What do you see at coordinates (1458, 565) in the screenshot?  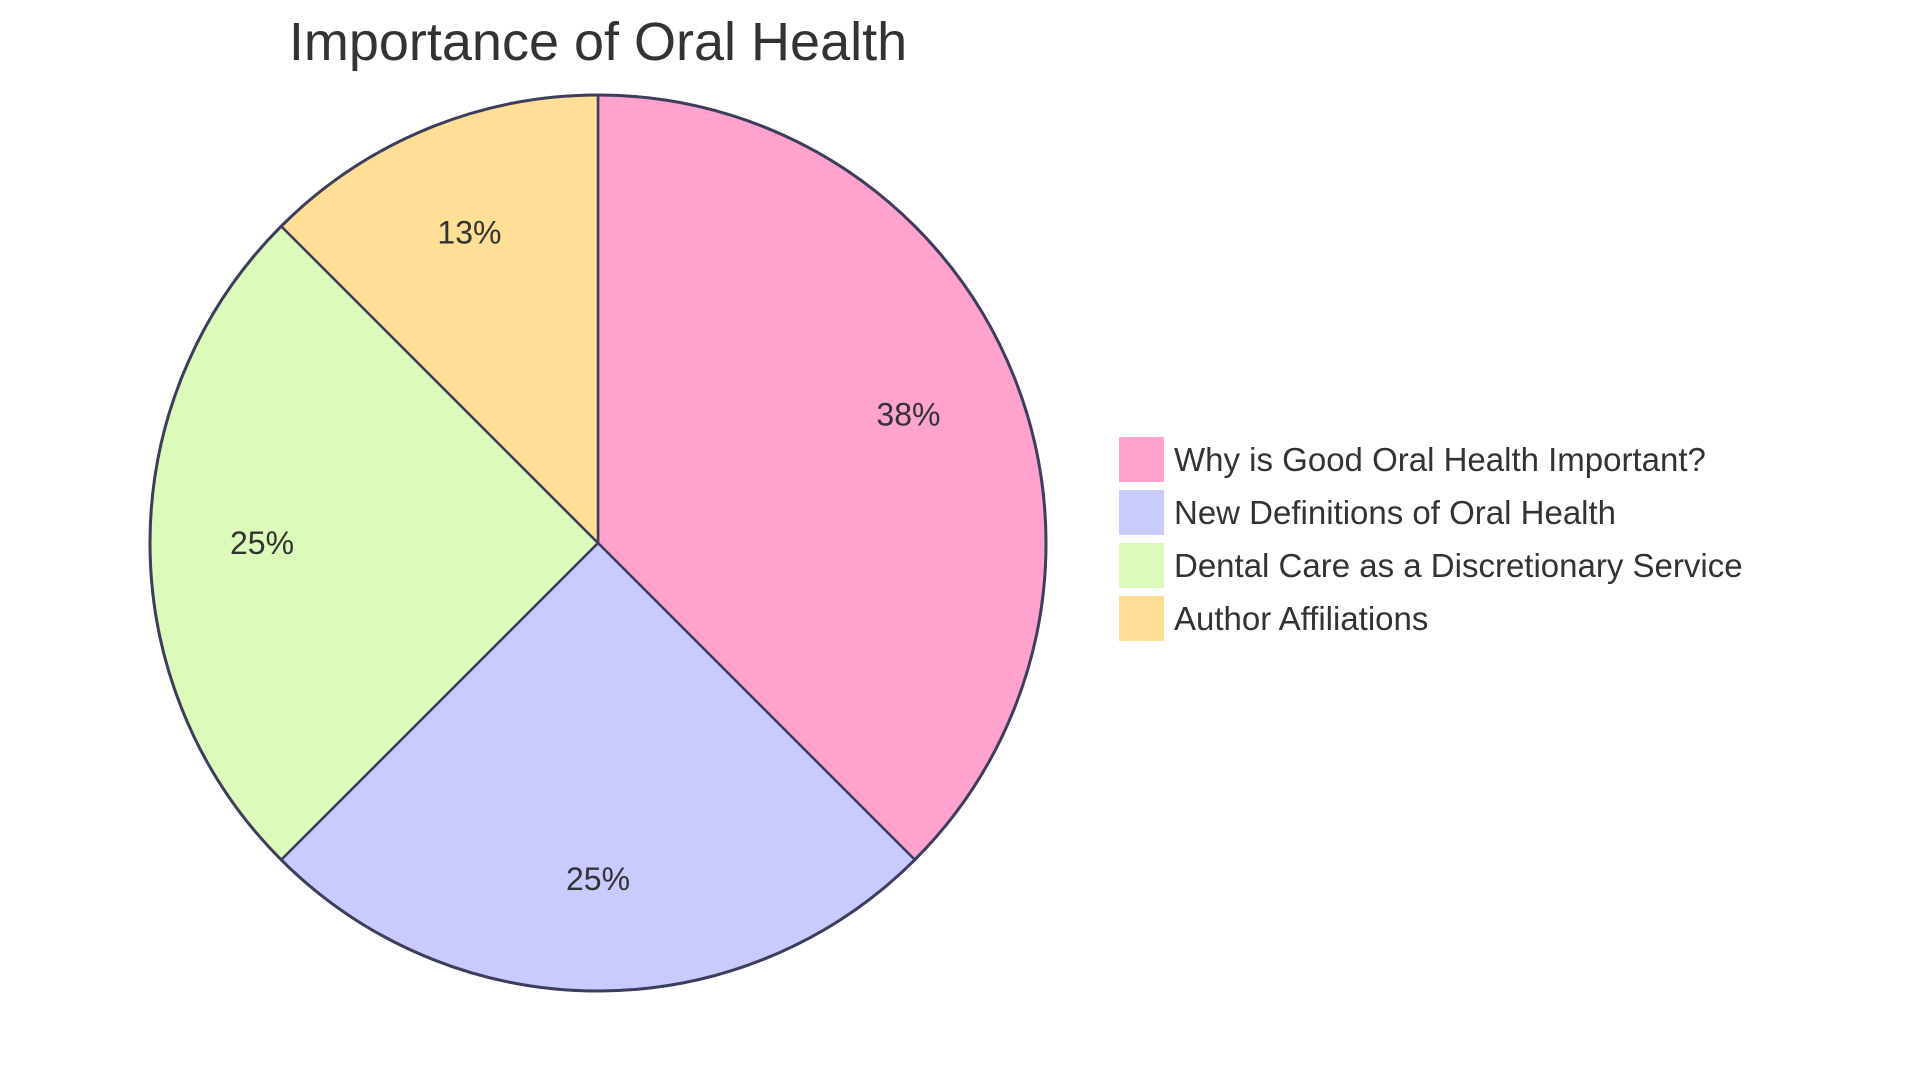 I see `legend-label-3: Dental Care as a Discretionary Service` at bounding box center [1458, 565].